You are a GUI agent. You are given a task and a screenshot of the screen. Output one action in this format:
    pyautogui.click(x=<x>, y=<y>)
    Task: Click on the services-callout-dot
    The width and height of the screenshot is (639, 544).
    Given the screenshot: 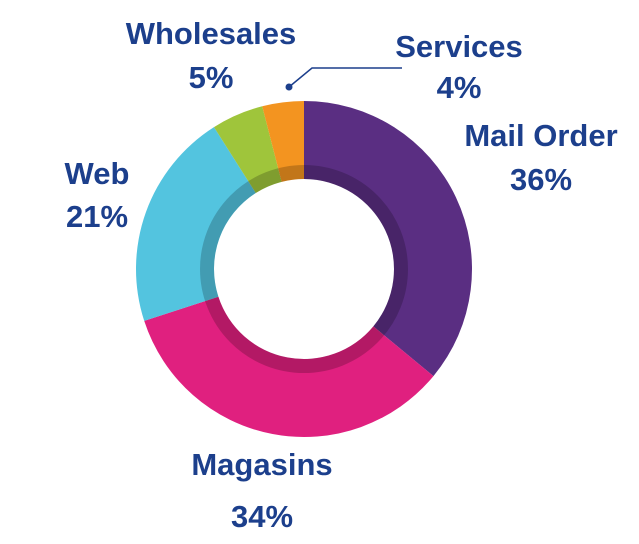 What is the action you would take?
    pyautogui.click(x=289, y=87)
    